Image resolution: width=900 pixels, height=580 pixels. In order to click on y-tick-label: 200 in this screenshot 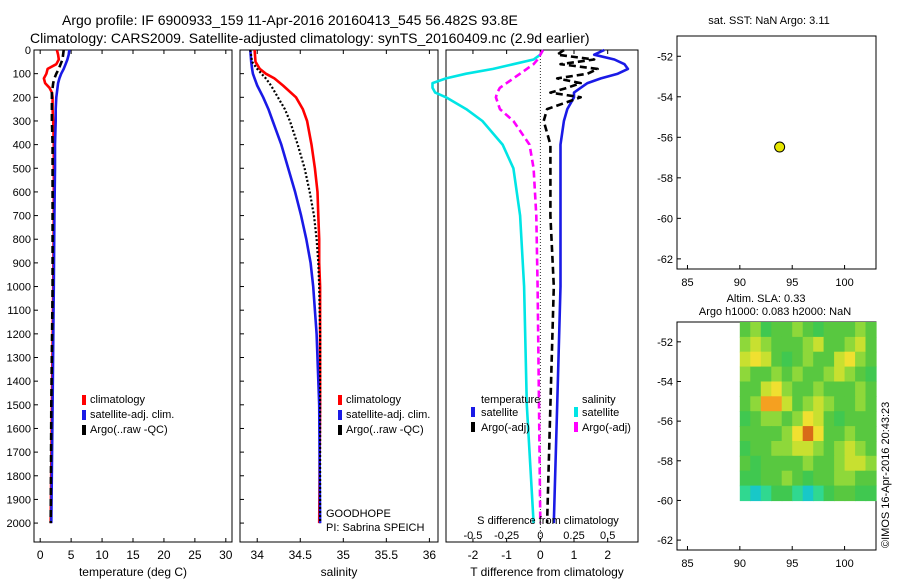, I will do `click(22, 98)`.